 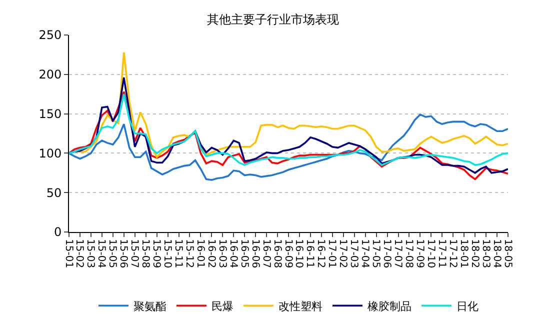 I want to click on y-tick-label: 100, so click(x=50, y=153).